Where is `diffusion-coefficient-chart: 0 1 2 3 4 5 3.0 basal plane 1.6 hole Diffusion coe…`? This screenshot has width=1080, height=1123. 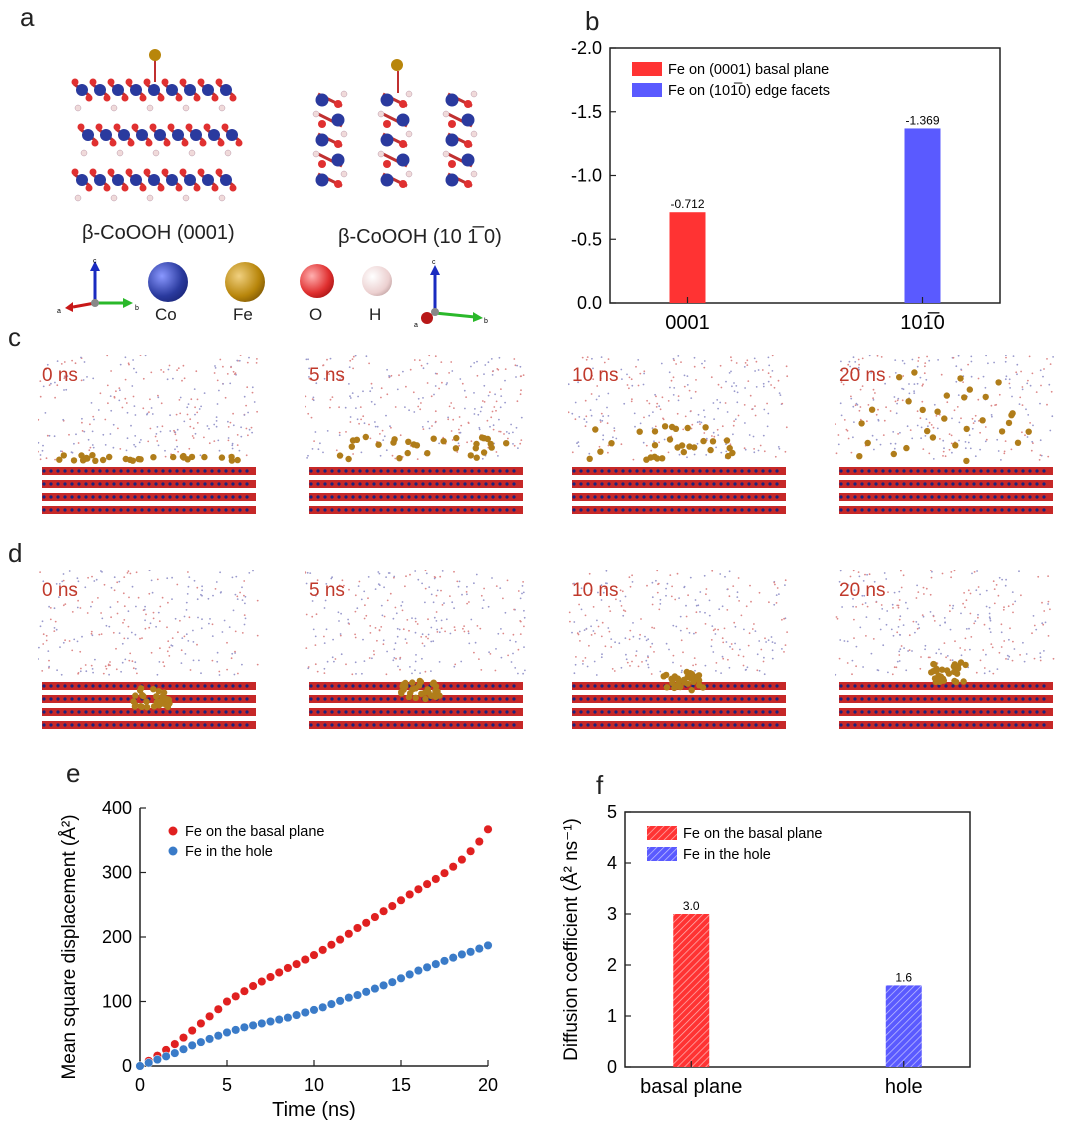
diffusion-coefficient-chart: 0 1 2 3 4 5 3.0 basal plane 1.6 hole Diffusion coe… is located at coordinates (766, 950).